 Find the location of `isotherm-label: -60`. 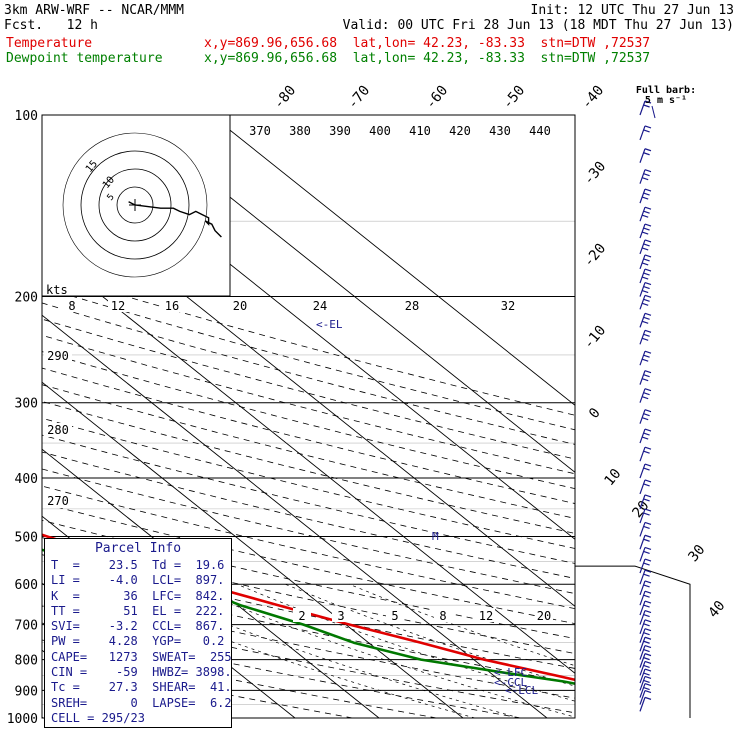

isotherm-label: -60 is located at coordinates (437, 98).